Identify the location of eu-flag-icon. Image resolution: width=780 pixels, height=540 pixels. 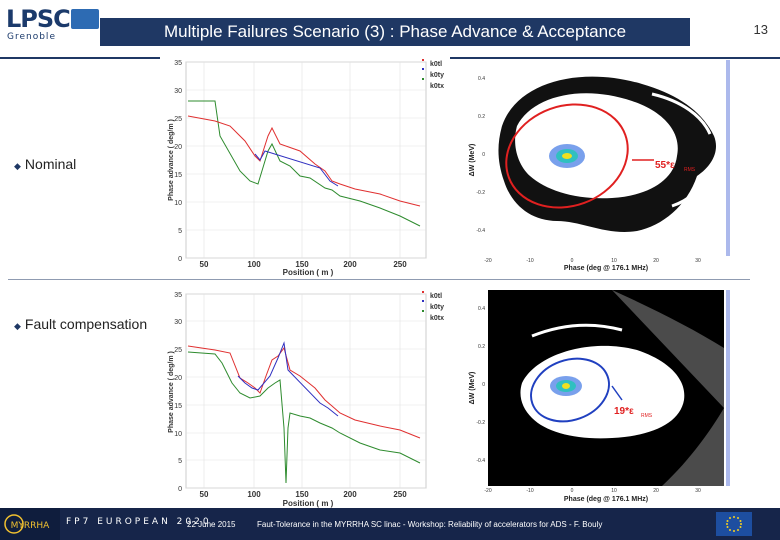
(734, 524).